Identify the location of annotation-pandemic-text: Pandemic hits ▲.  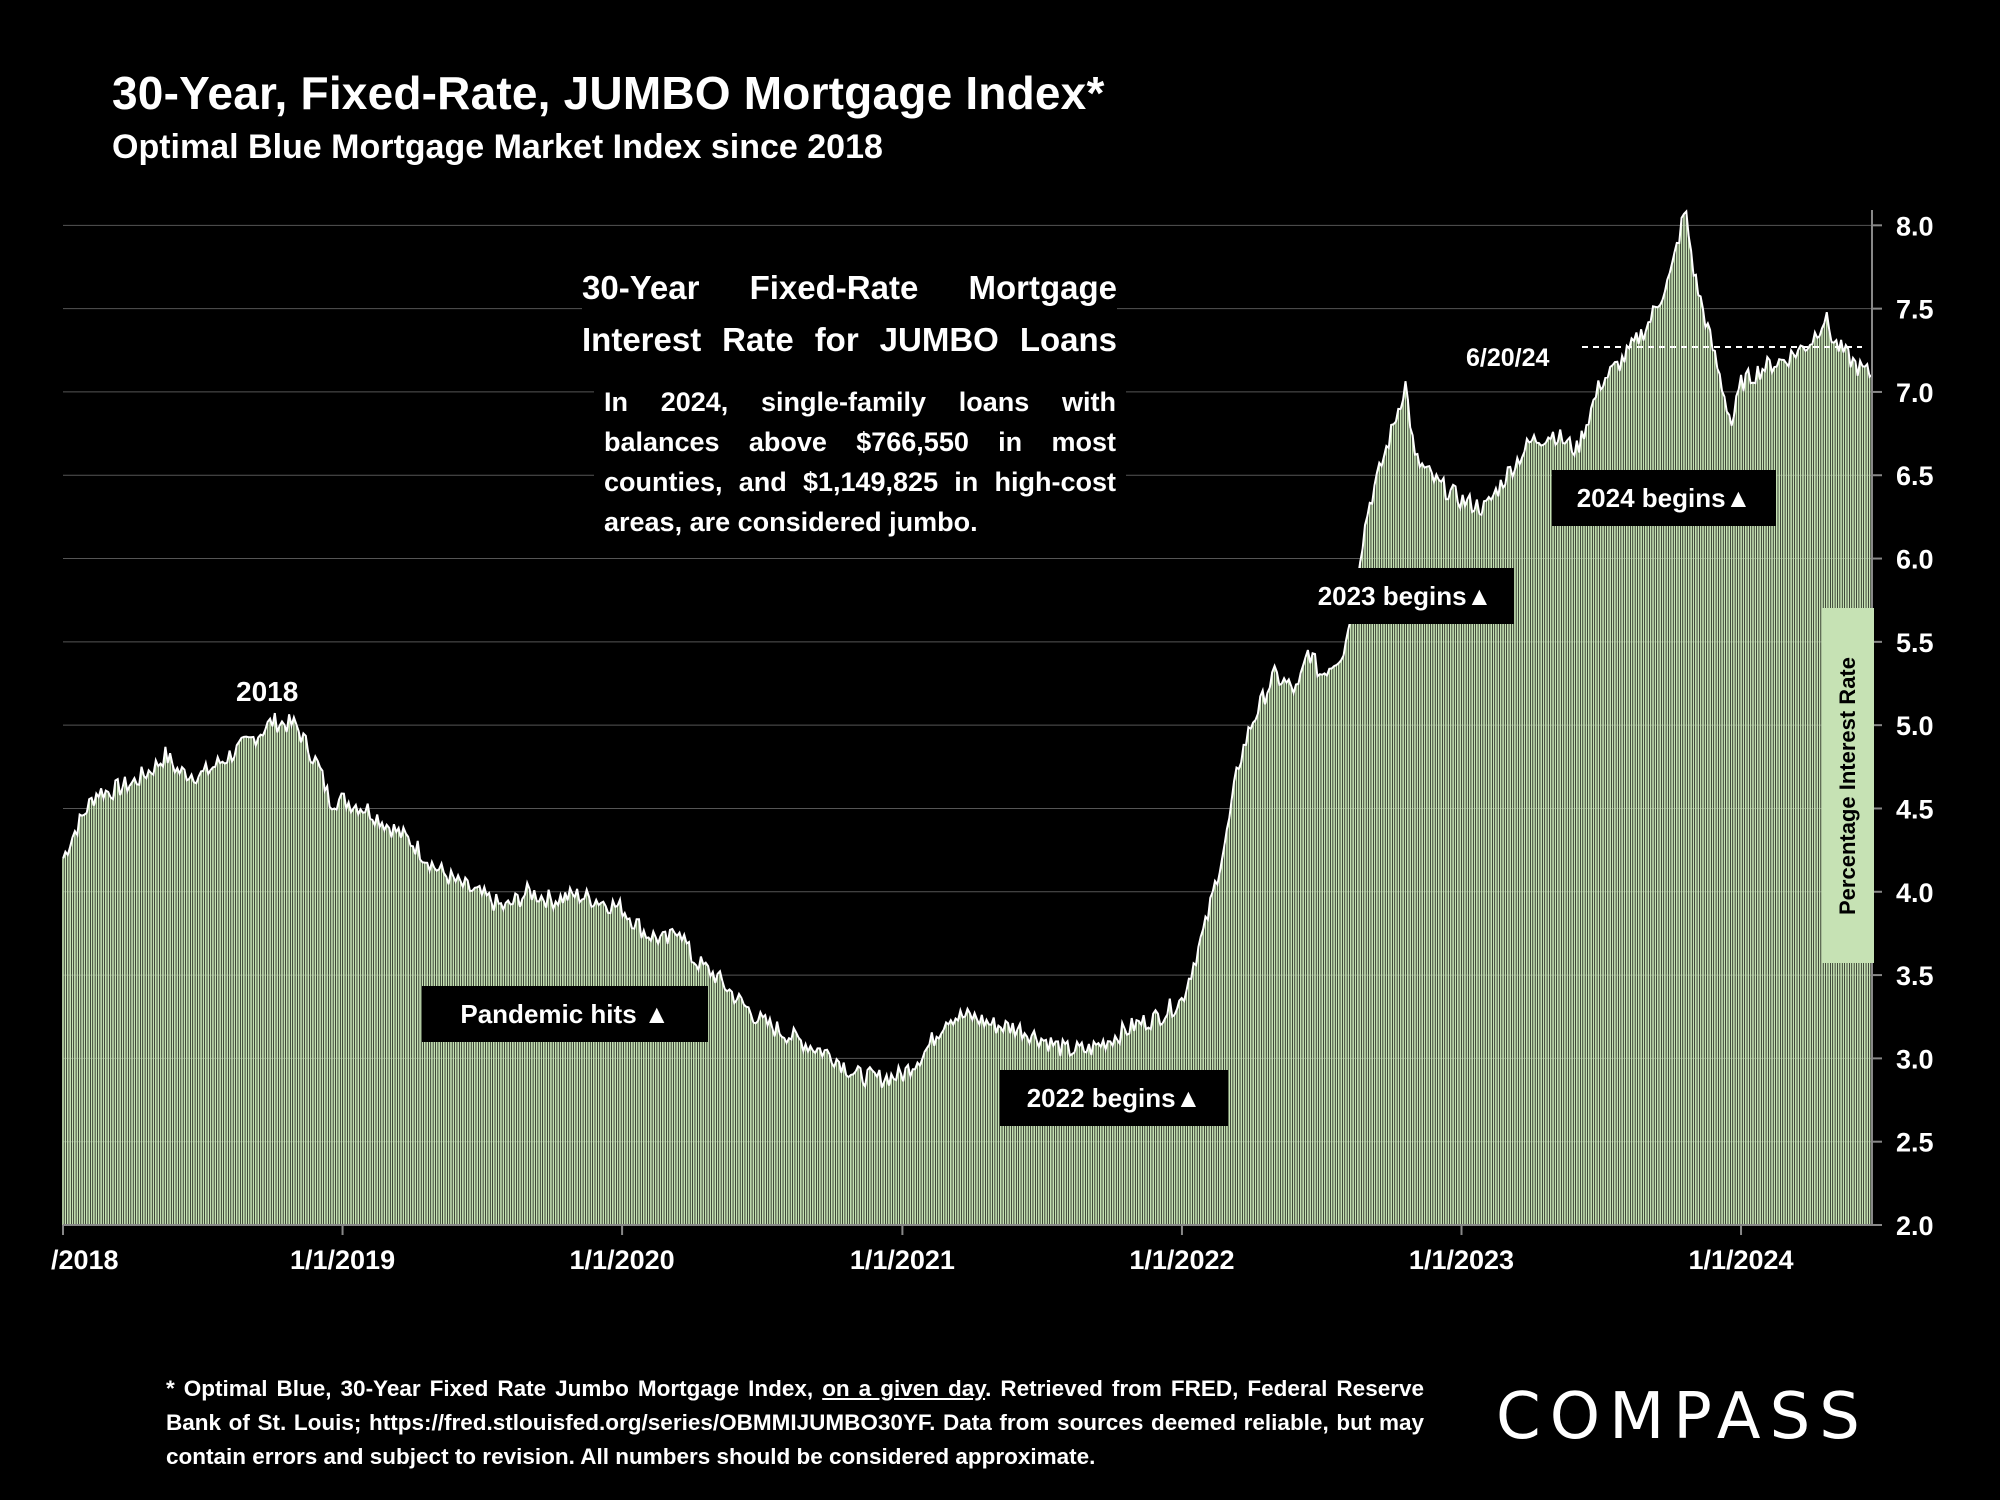
(565, 1013).